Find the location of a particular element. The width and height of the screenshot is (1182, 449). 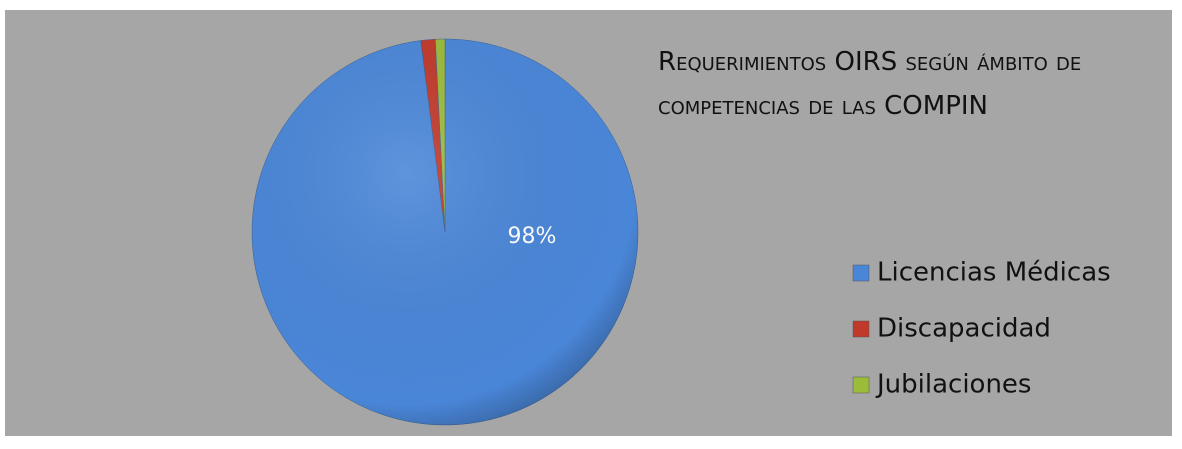

legend-label: Jubilaciones is located at coordinates (953, 385).